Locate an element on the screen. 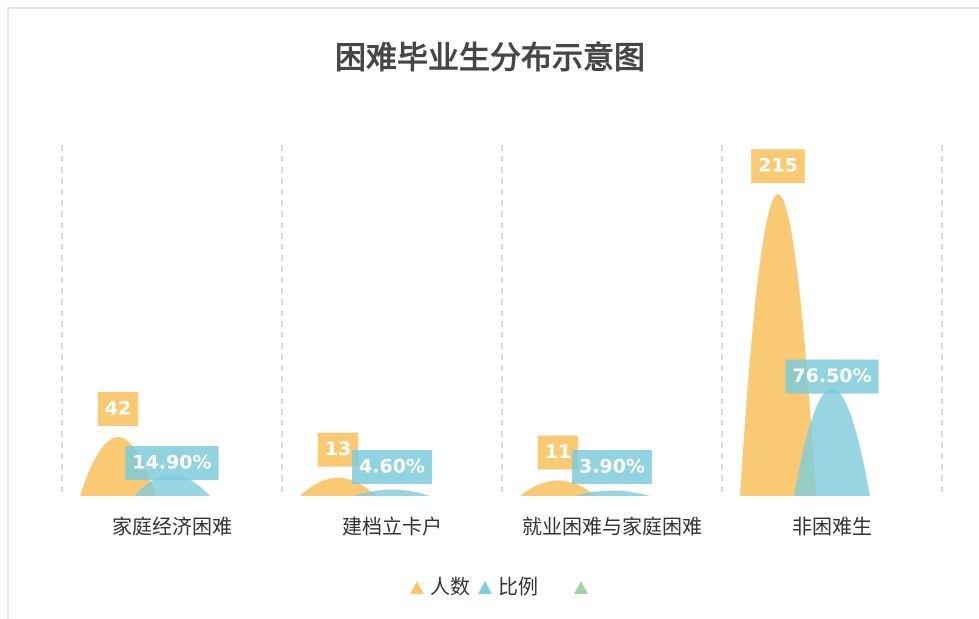  x-tick-label: 建档立卡户 is located at coordinates (392, 527).